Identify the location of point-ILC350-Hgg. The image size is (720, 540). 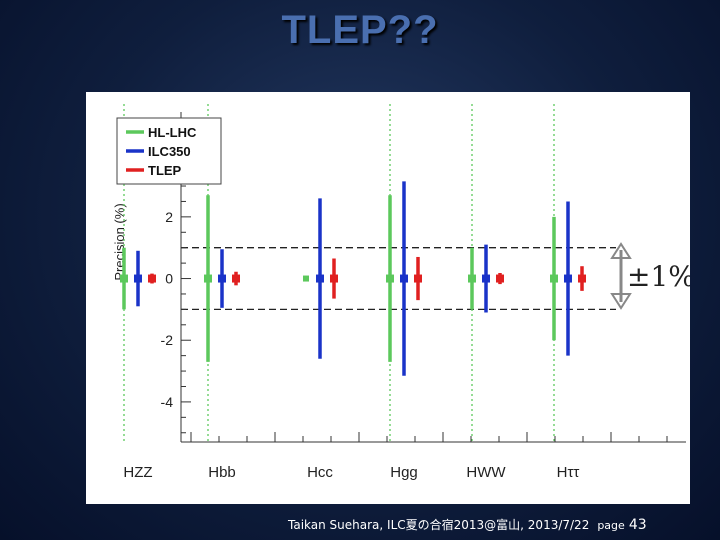
(404, 278).